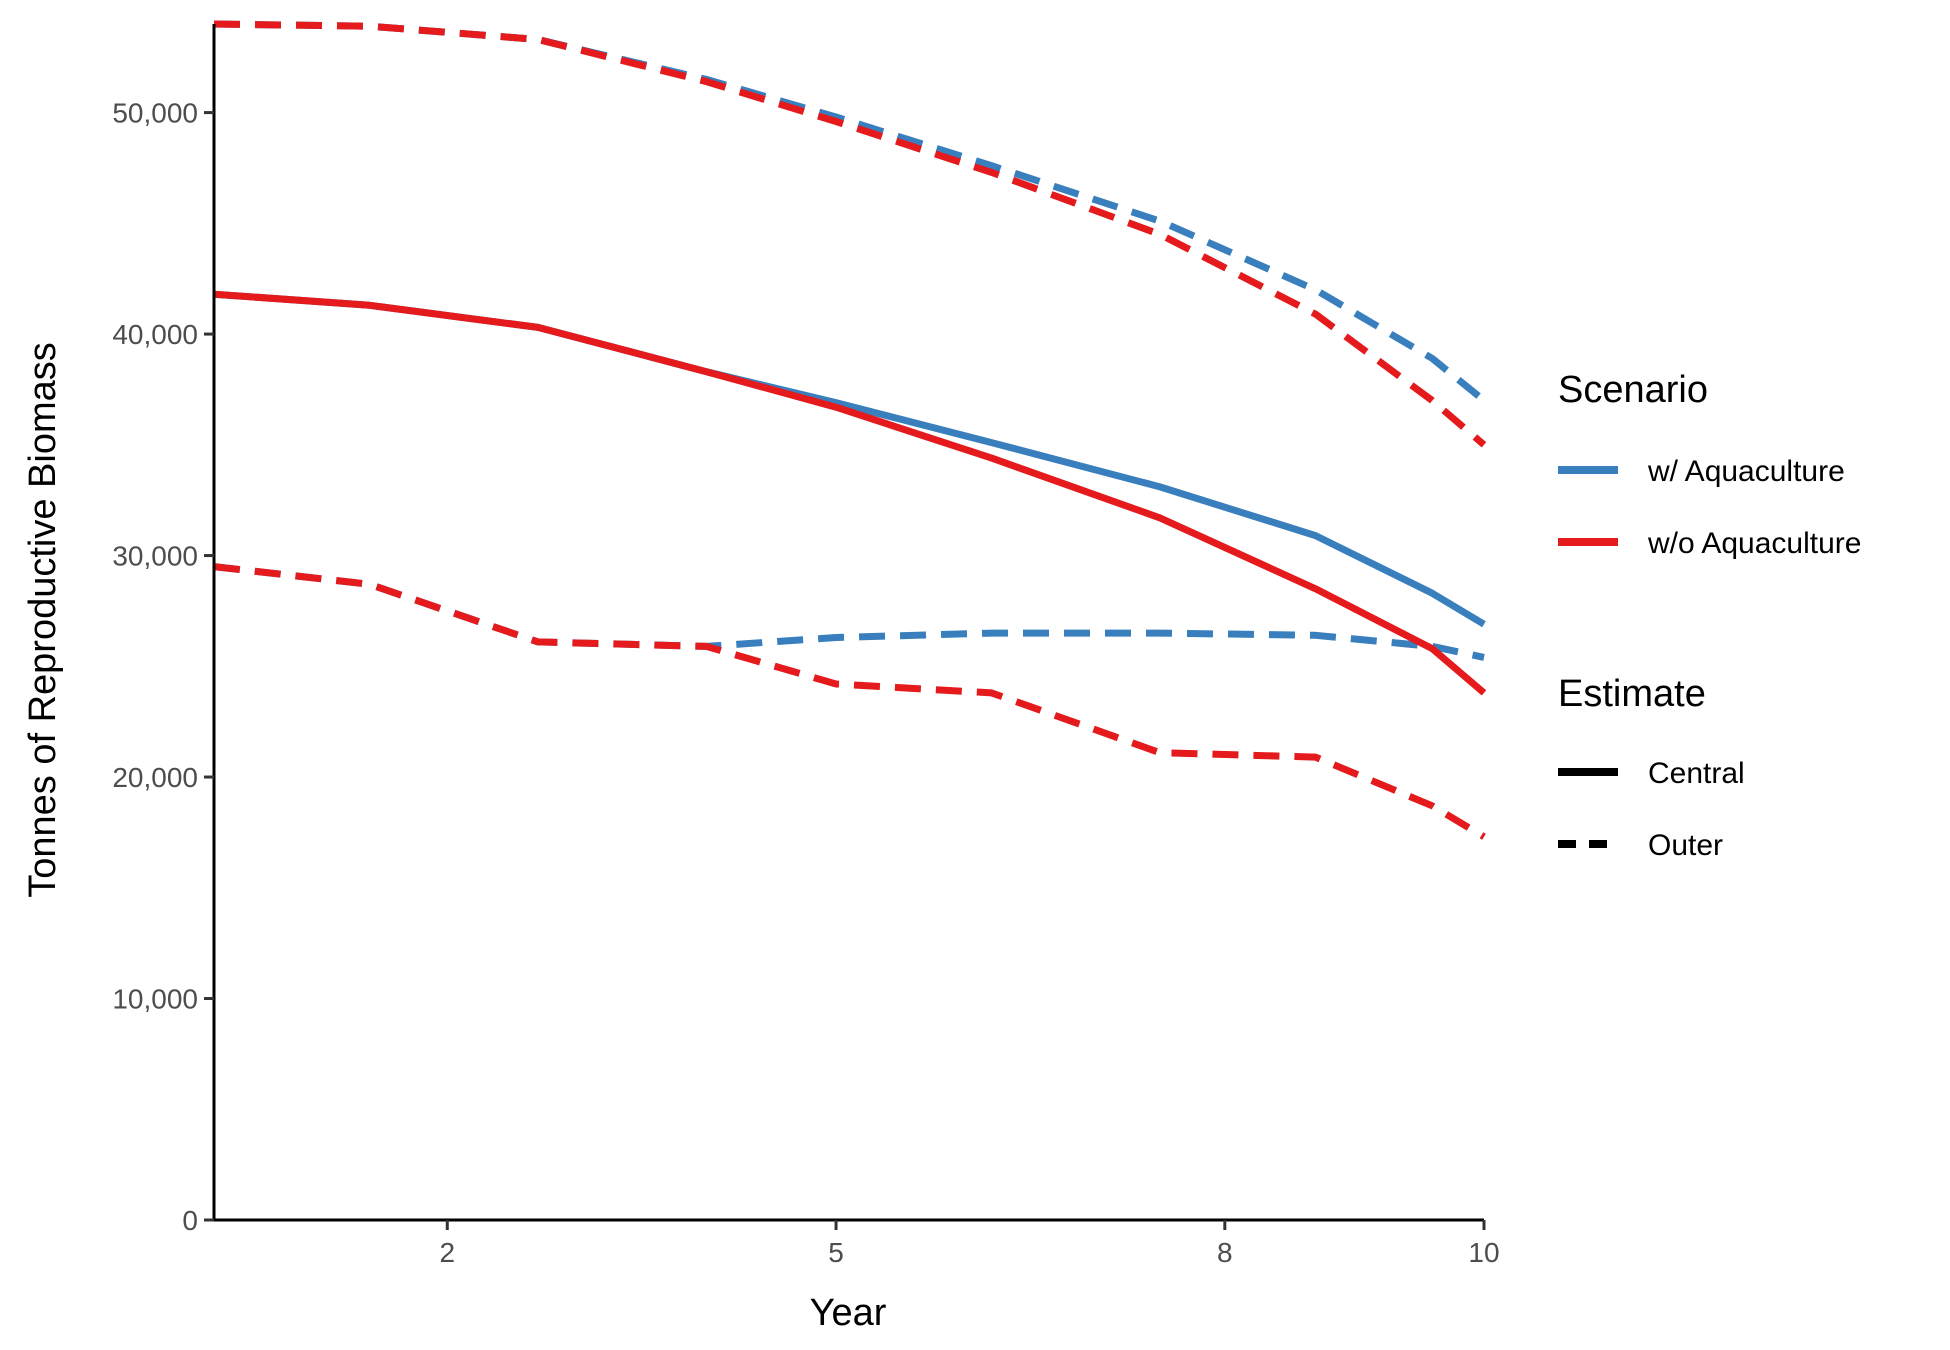  What do you see at coordinates (43, 620) in the screenshot?
I see `y-axis-title: Tonnes of Reproductive Biomass` at bounding box center [43, 620].